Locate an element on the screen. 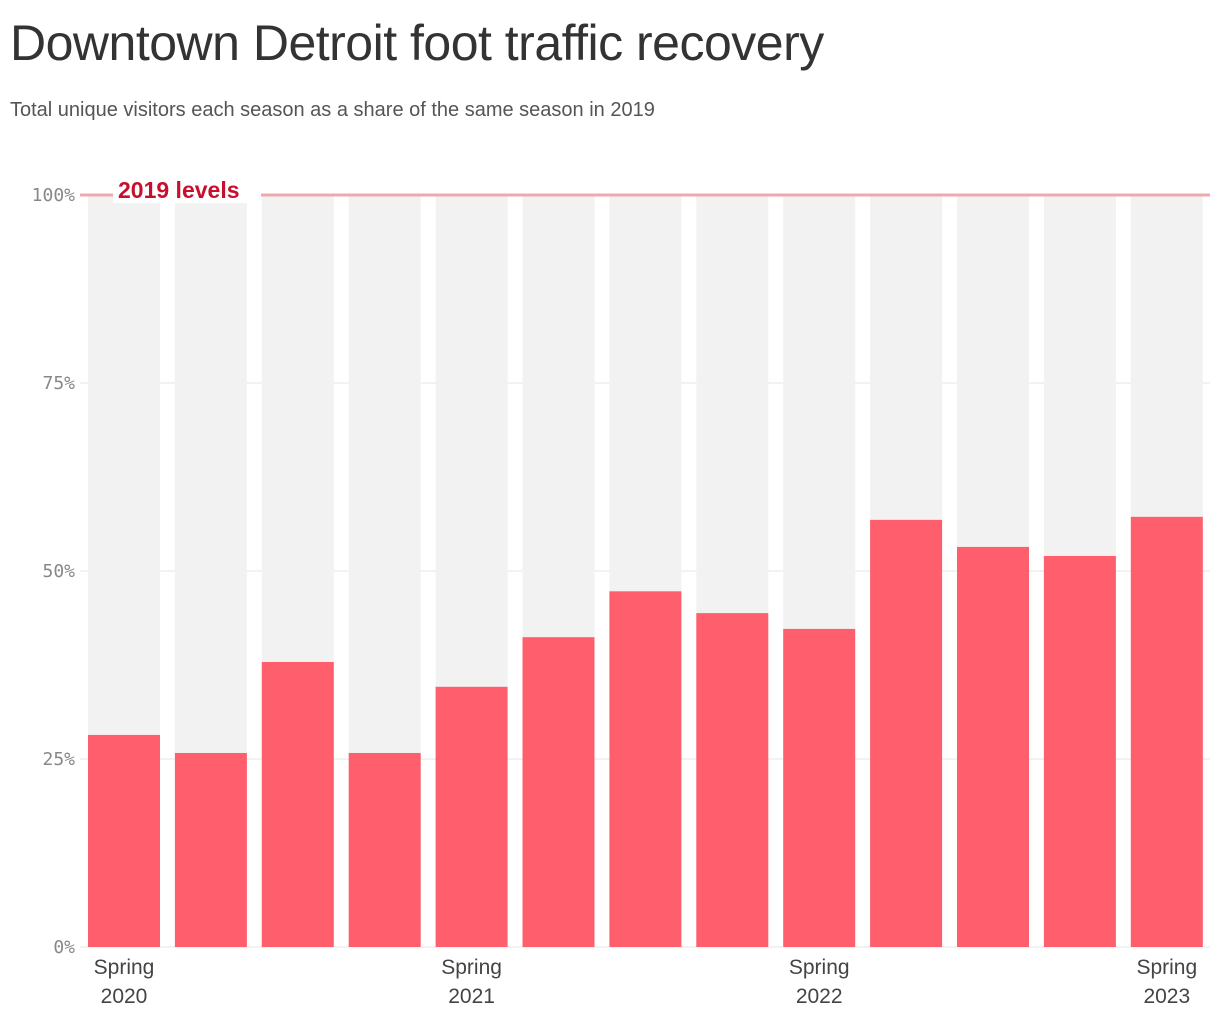 The width and height of the screenshot is (1220, 1020). reference-label-bg is located at coordinates (187, 188).